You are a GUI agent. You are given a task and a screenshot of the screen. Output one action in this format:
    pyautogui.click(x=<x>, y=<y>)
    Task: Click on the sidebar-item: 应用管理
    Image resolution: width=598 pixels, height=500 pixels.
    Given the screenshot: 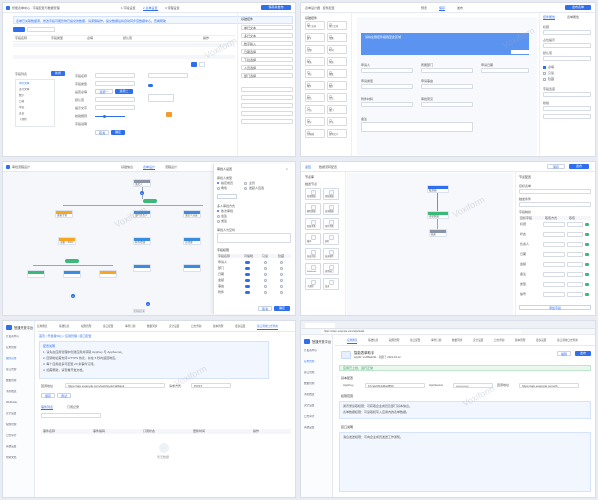 What is the action you would take?
    pyautogui.click(x=11, y=347)
    